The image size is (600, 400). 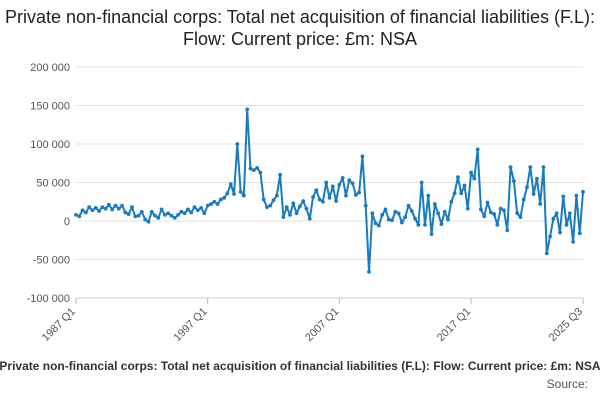 I want to click on x-tick-label: 2007 Q1, so click(x=322, y=325).